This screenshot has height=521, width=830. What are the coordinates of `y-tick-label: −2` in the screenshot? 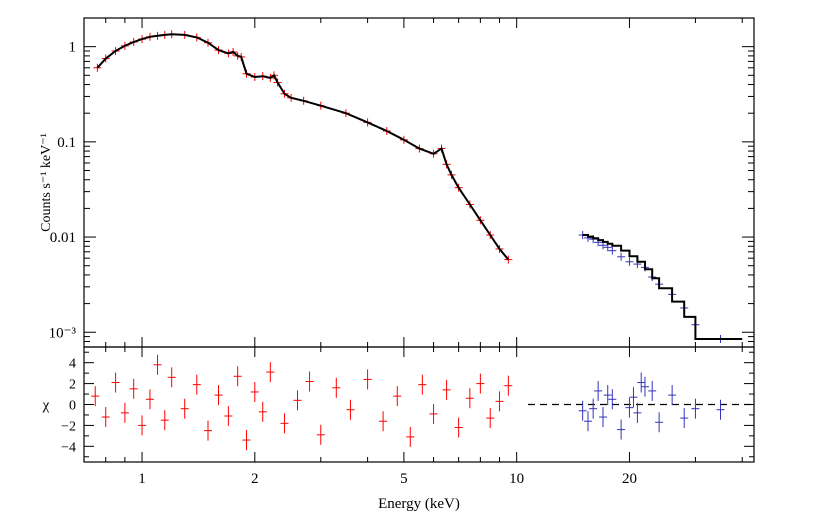 It's located at (68, 426).